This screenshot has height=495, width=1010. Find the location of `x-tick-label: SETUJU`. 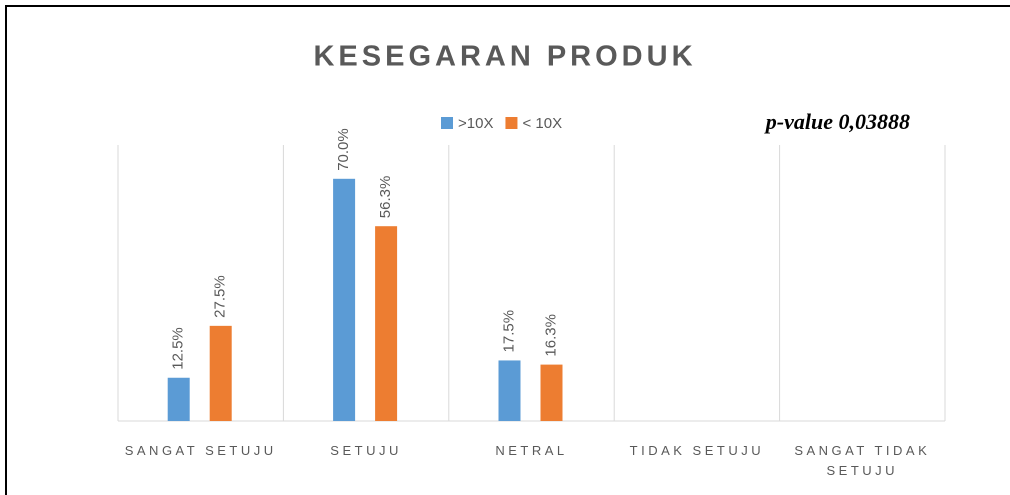

x-tick-label: SETUJU is located at coordinates (366, 450).